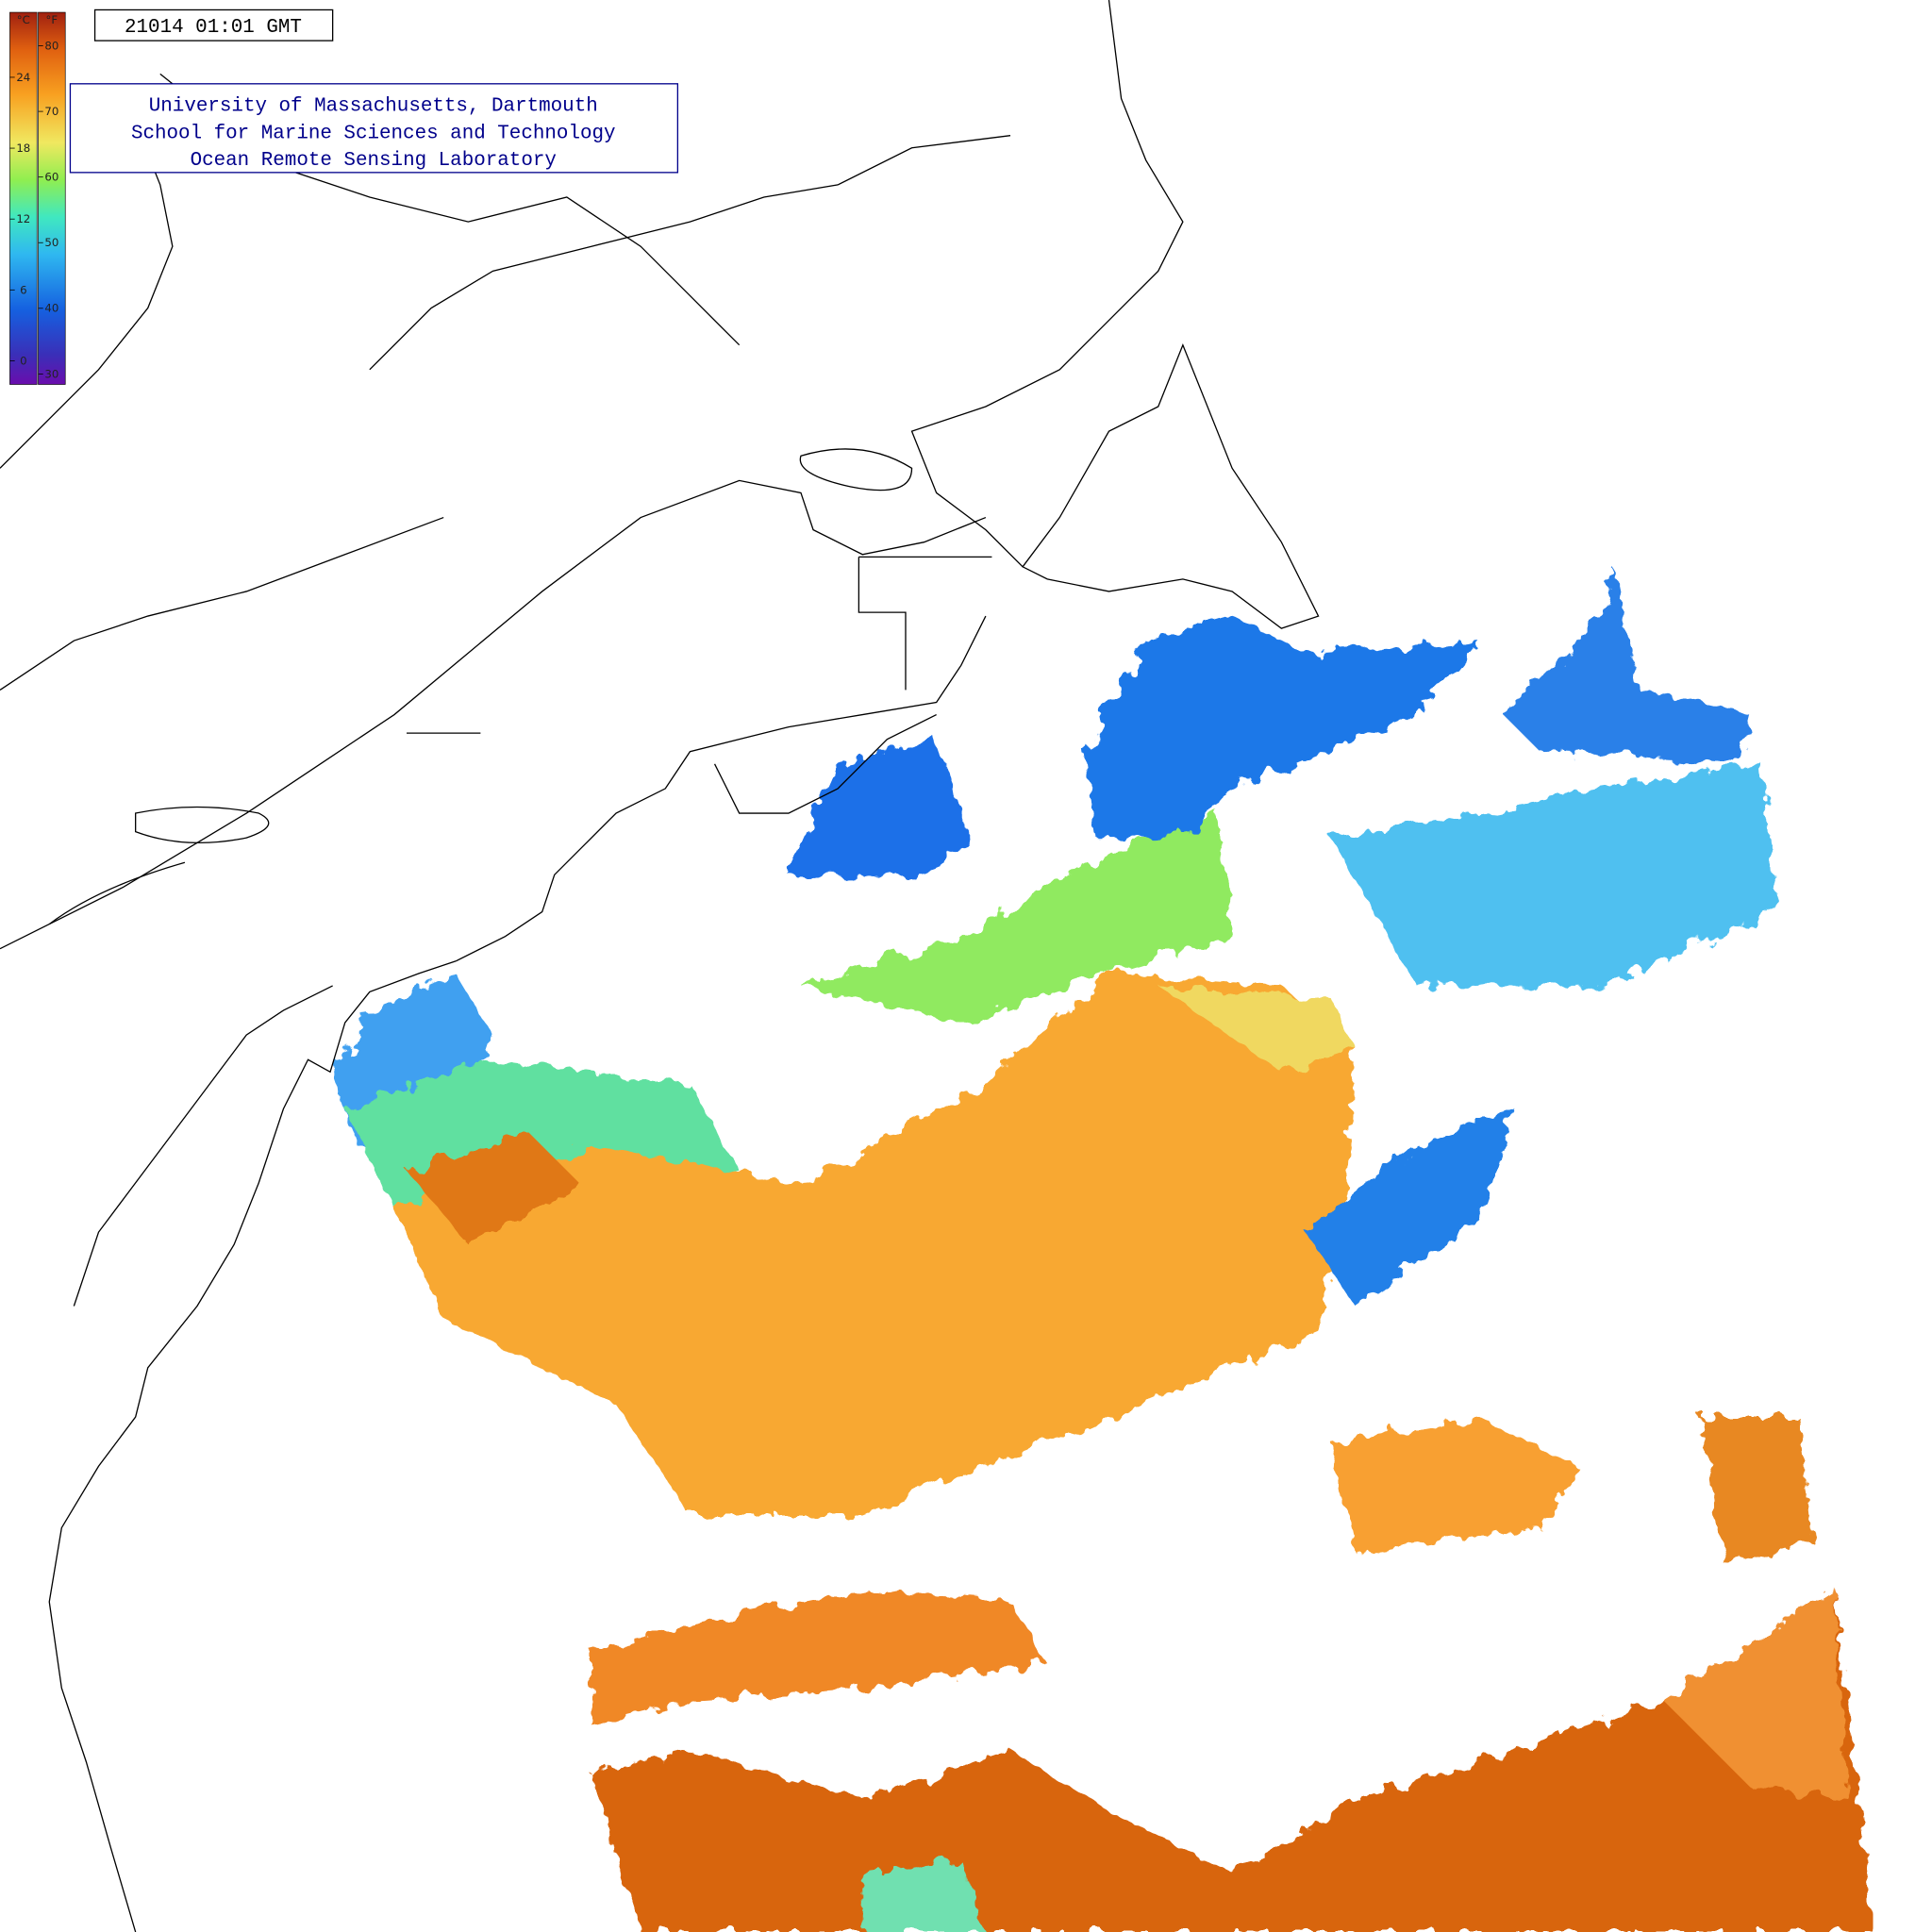 Image resolution: width=1932 pixels, height=1932 pixels. What do you see at coordinates (23, 290) in the screenshot?
I see `colorbar-tick-label: 6` at bounding box center [23, 290].